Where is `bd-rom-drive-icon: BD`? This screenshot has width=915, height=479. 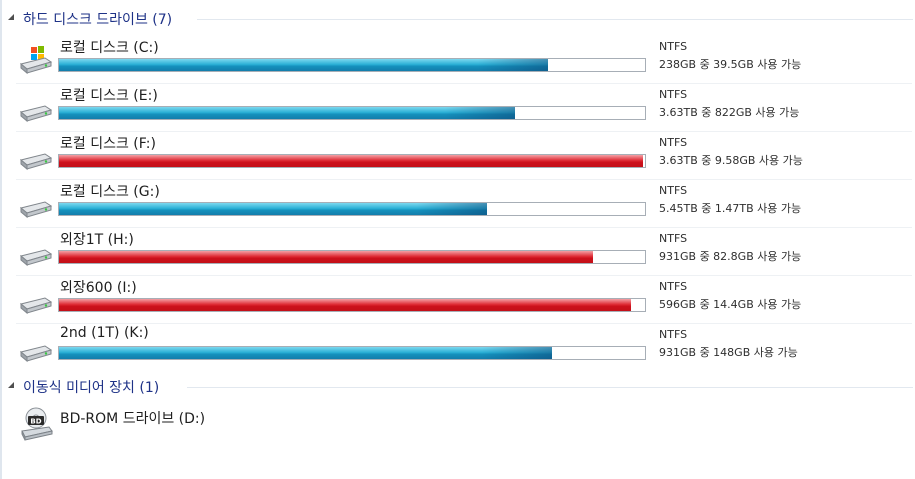
bd-rom-drive-icon: BD is located at coordinates (37, 424).